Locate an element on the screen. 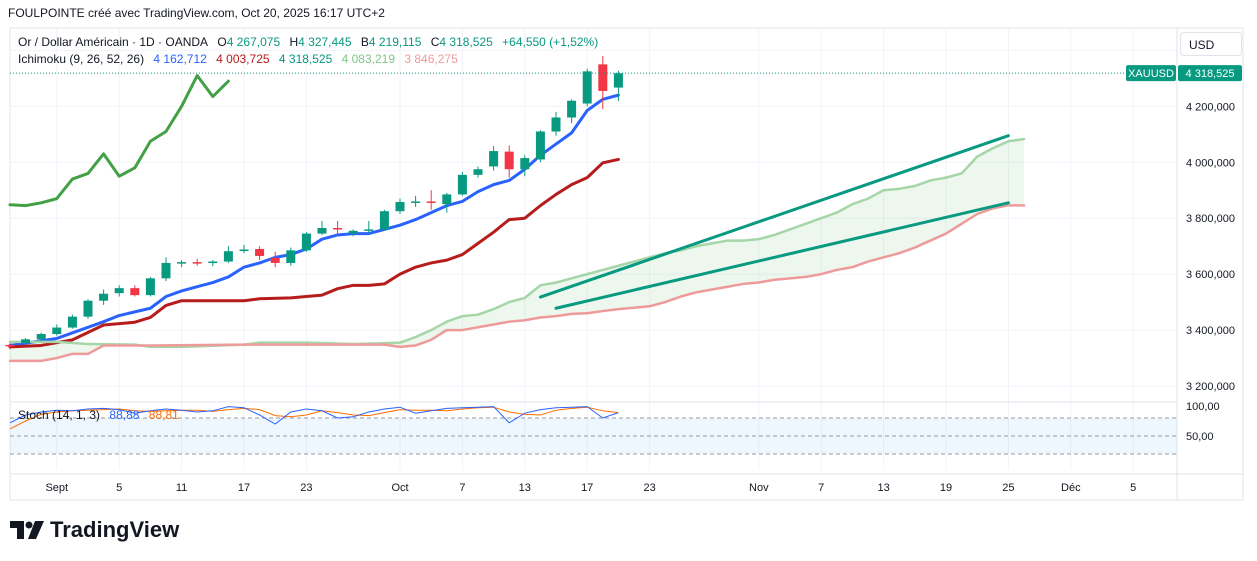  trend-lines is located at coordinates (774, 222).